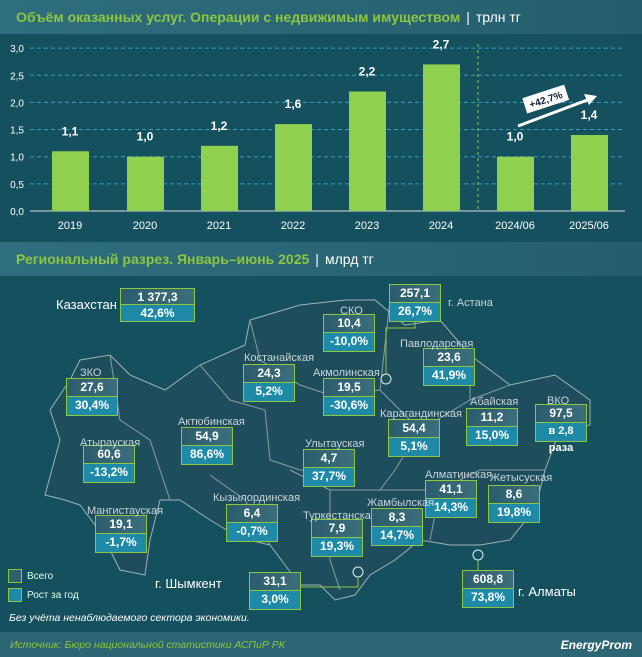 This screenshot has height=657, width=642. I want to click on region-label: Костанайская, so click(279, 358).